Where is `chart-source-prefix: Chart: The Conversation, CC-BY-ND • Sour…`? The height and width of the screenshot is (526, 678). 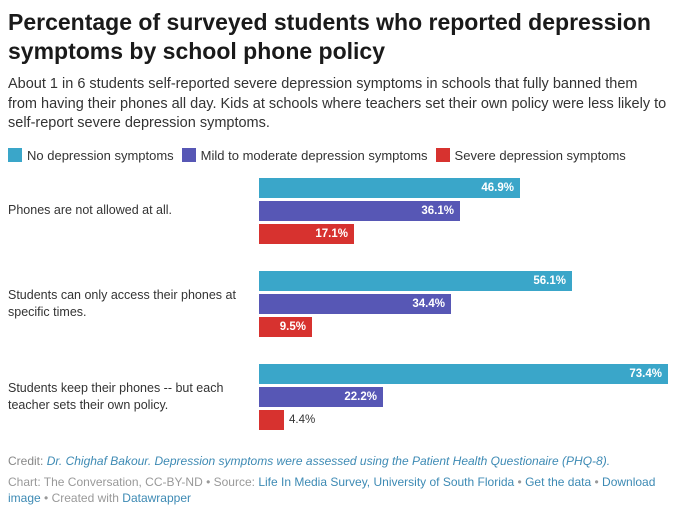
chart-source-prefix: Chart: The Conversation, CC-BY-ND • Sour… is located at coordinates (131, 482).